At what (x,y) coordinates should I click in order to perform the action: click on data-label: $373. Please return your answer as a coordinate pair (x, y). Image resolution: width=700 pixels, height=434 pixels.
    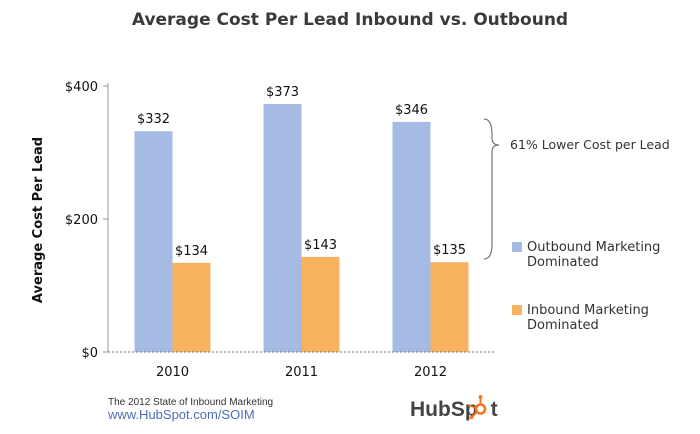
    Looking at the image, I should click on (282, 92).